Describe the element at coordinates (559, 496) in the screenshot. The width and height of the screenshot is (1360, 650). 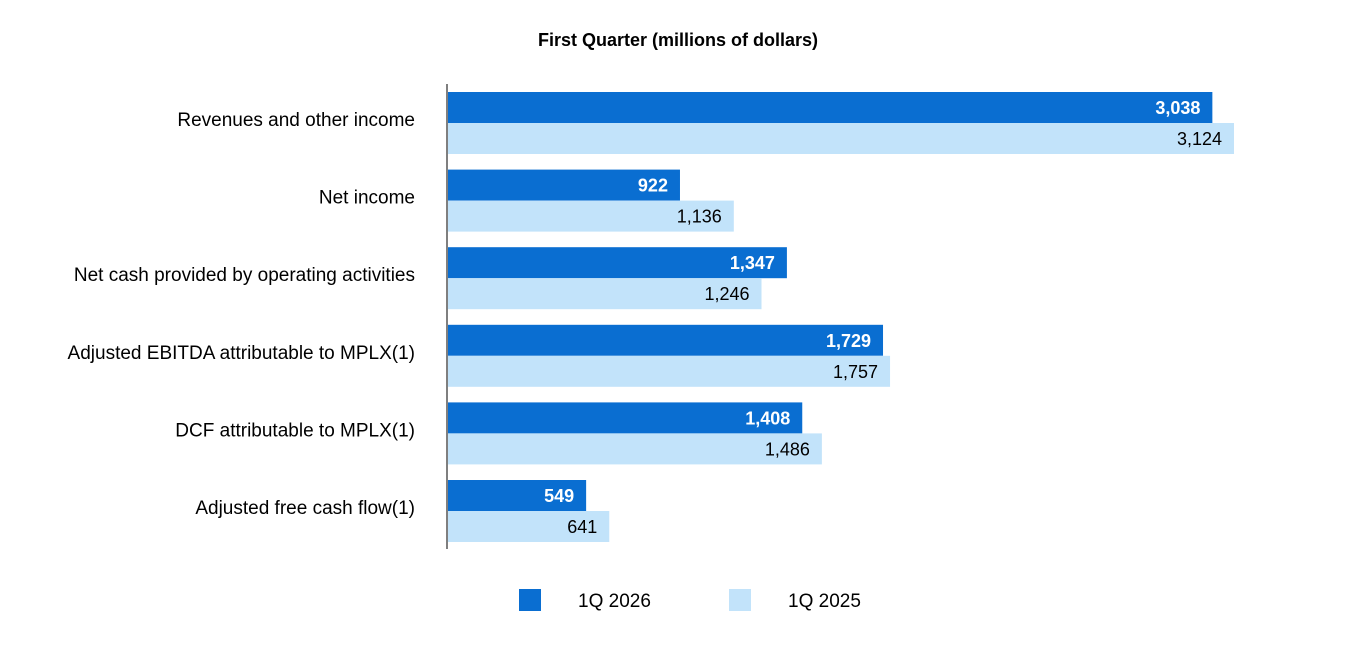
I see `data-label: 549` at that location.